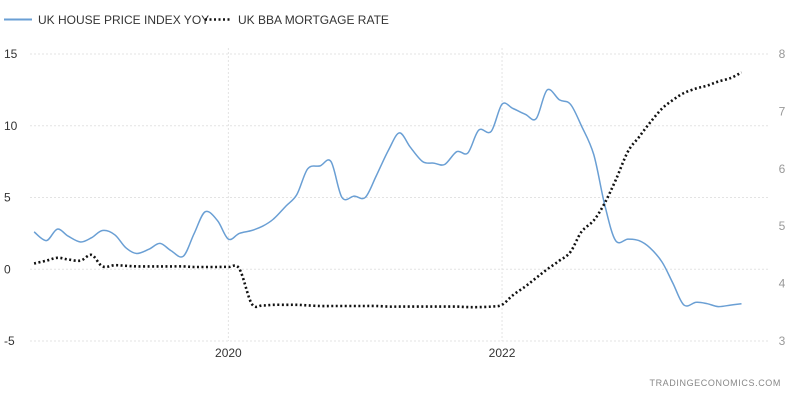  I want to click on y-left-tick-label: 15, so click(11, 54).